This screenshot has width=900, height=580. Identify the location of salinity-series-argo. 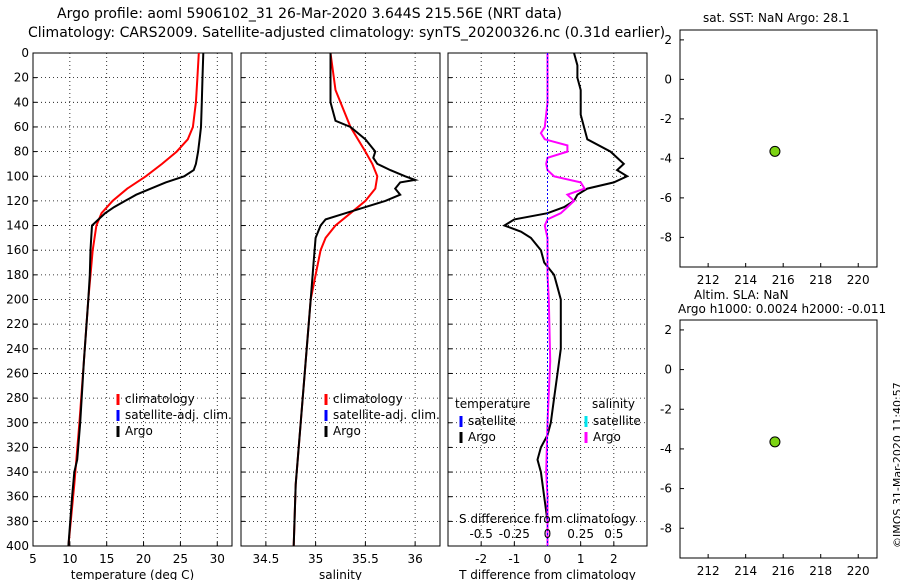
(356, 300).